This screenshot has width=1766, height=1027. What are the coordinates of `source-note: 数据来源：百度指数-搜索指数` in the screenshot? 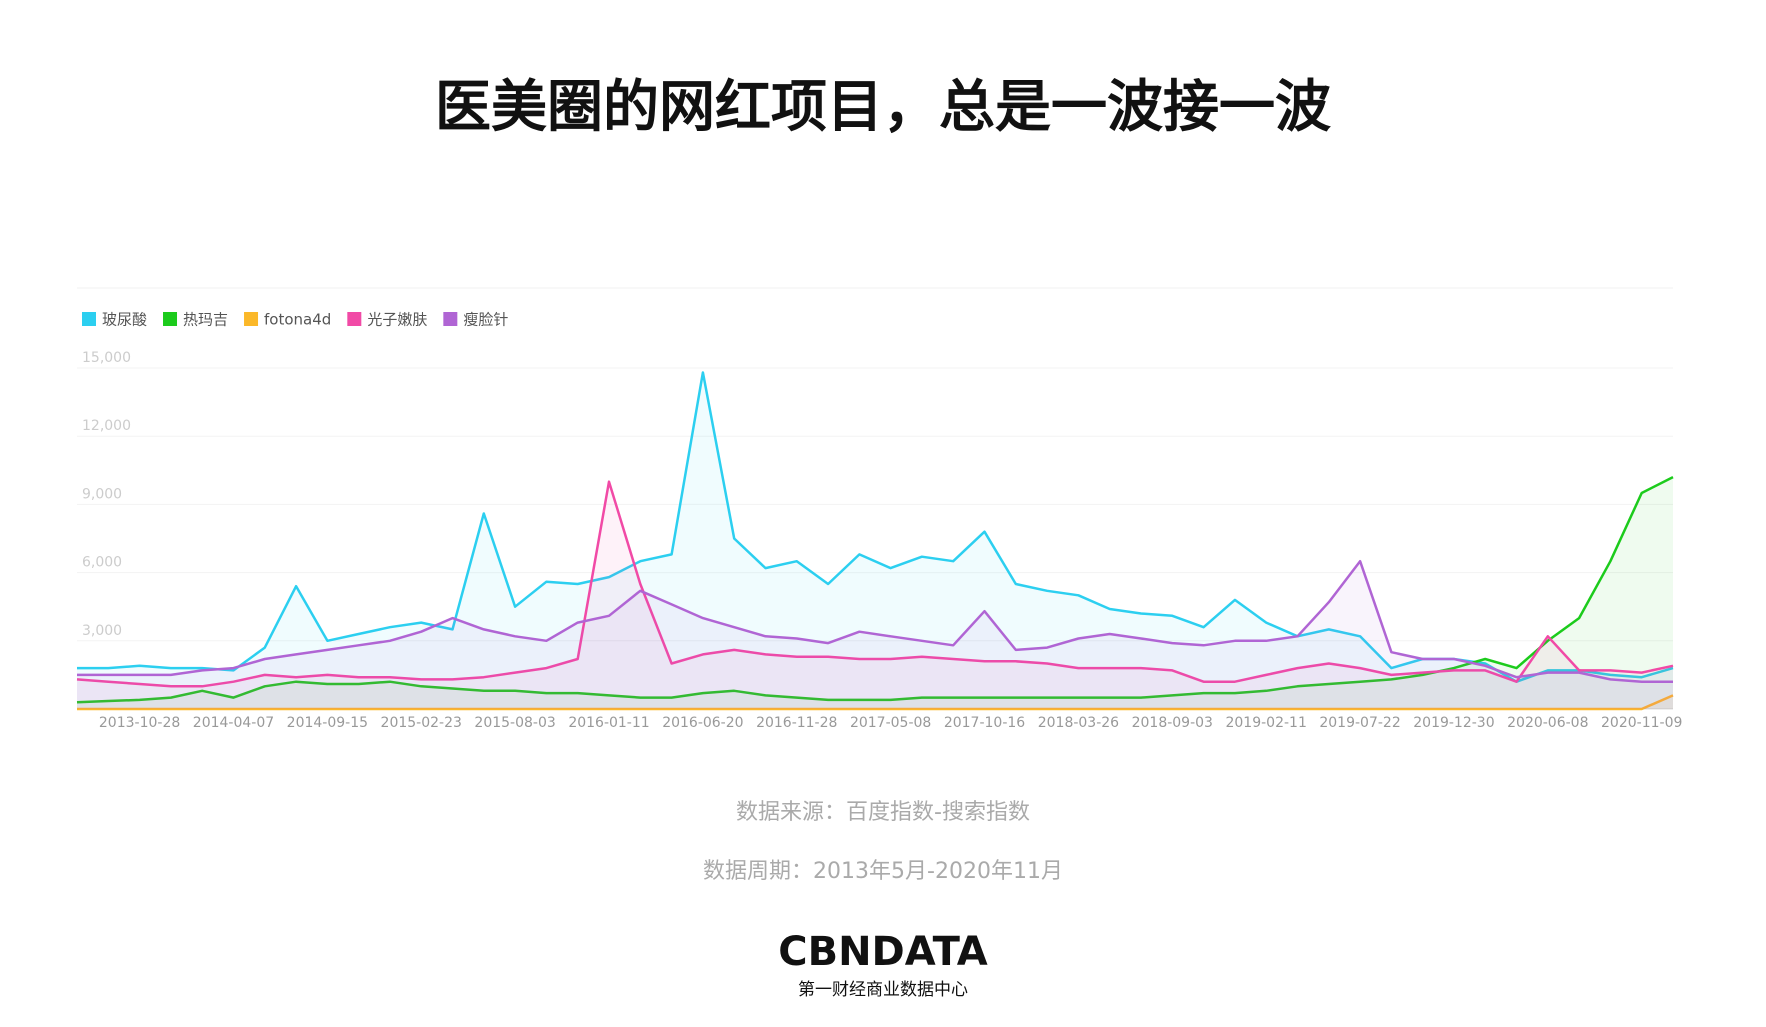 It's located at (883, 812).